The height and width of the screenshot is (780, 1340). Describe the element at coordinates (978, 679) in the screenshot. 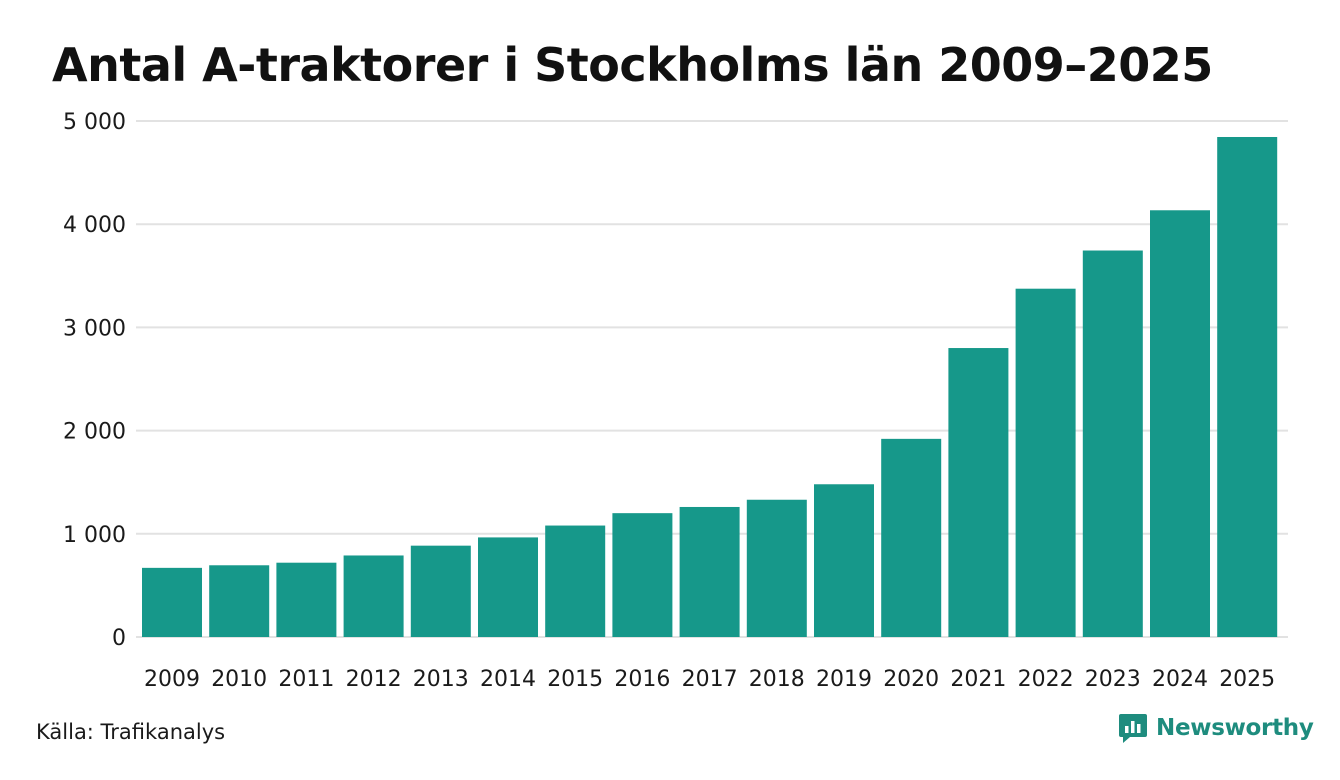

I see `x-tick-label: 2021` at that location.